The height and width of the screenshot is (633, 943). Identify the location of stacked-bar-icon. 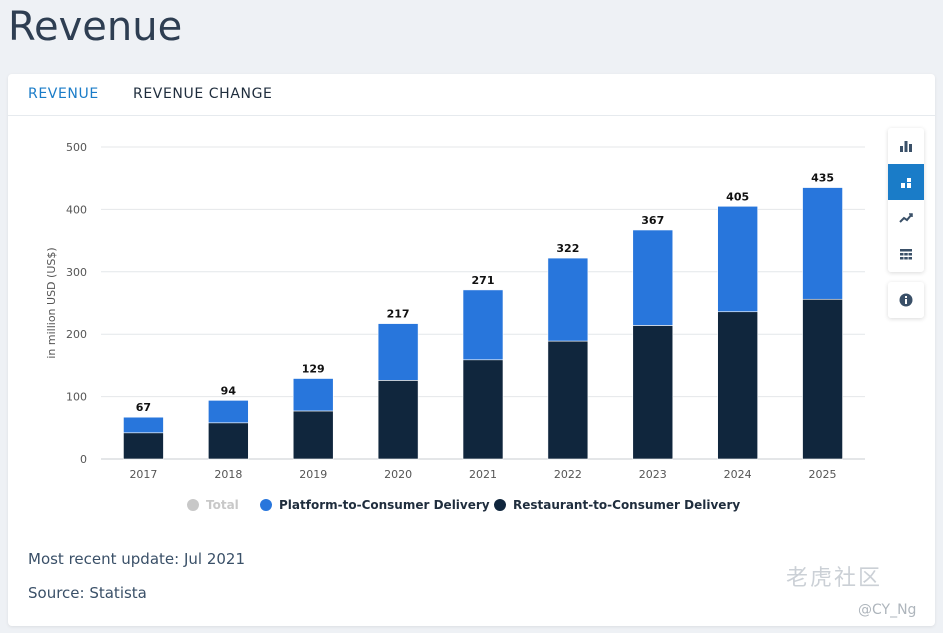
(906, 183).